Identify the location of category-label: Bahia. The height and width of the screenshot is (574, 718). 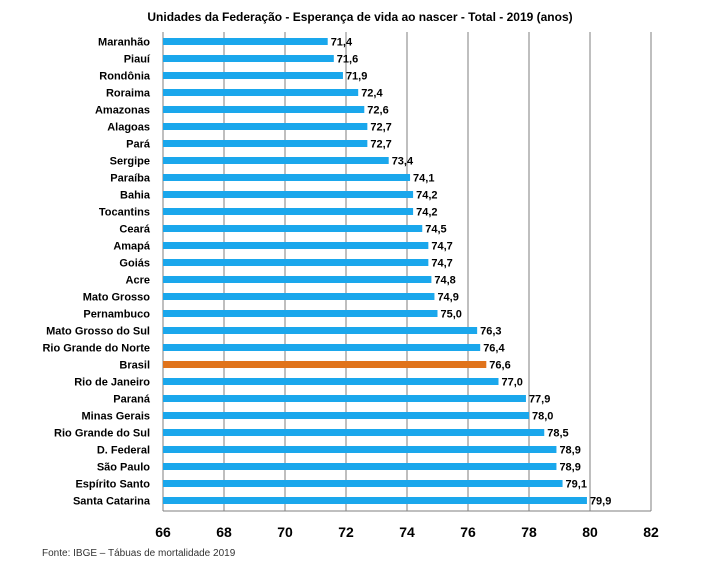
(135, 196).